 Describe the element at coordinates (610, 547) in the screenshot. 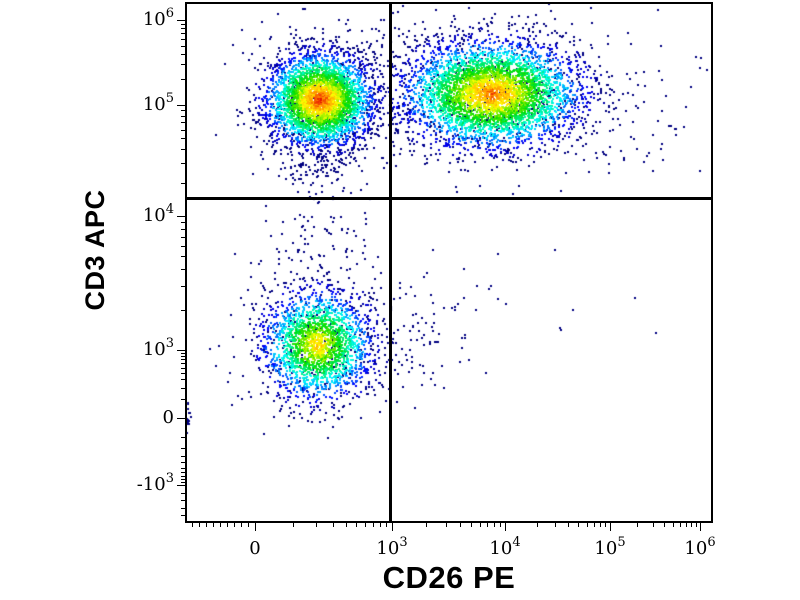

I see `x-tick-label: 10⁵` at that location.